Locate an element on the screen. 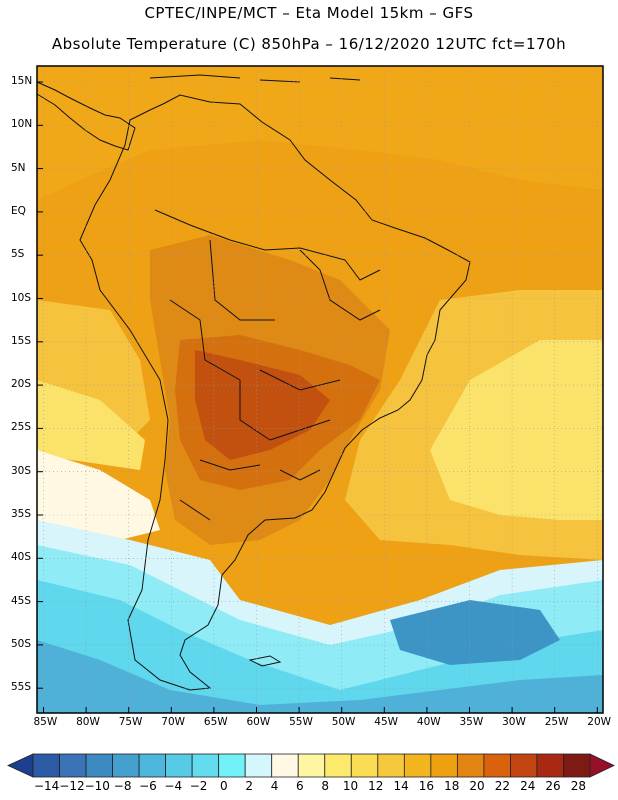  latitude-label: 10N is located at coordinates (22, 124).